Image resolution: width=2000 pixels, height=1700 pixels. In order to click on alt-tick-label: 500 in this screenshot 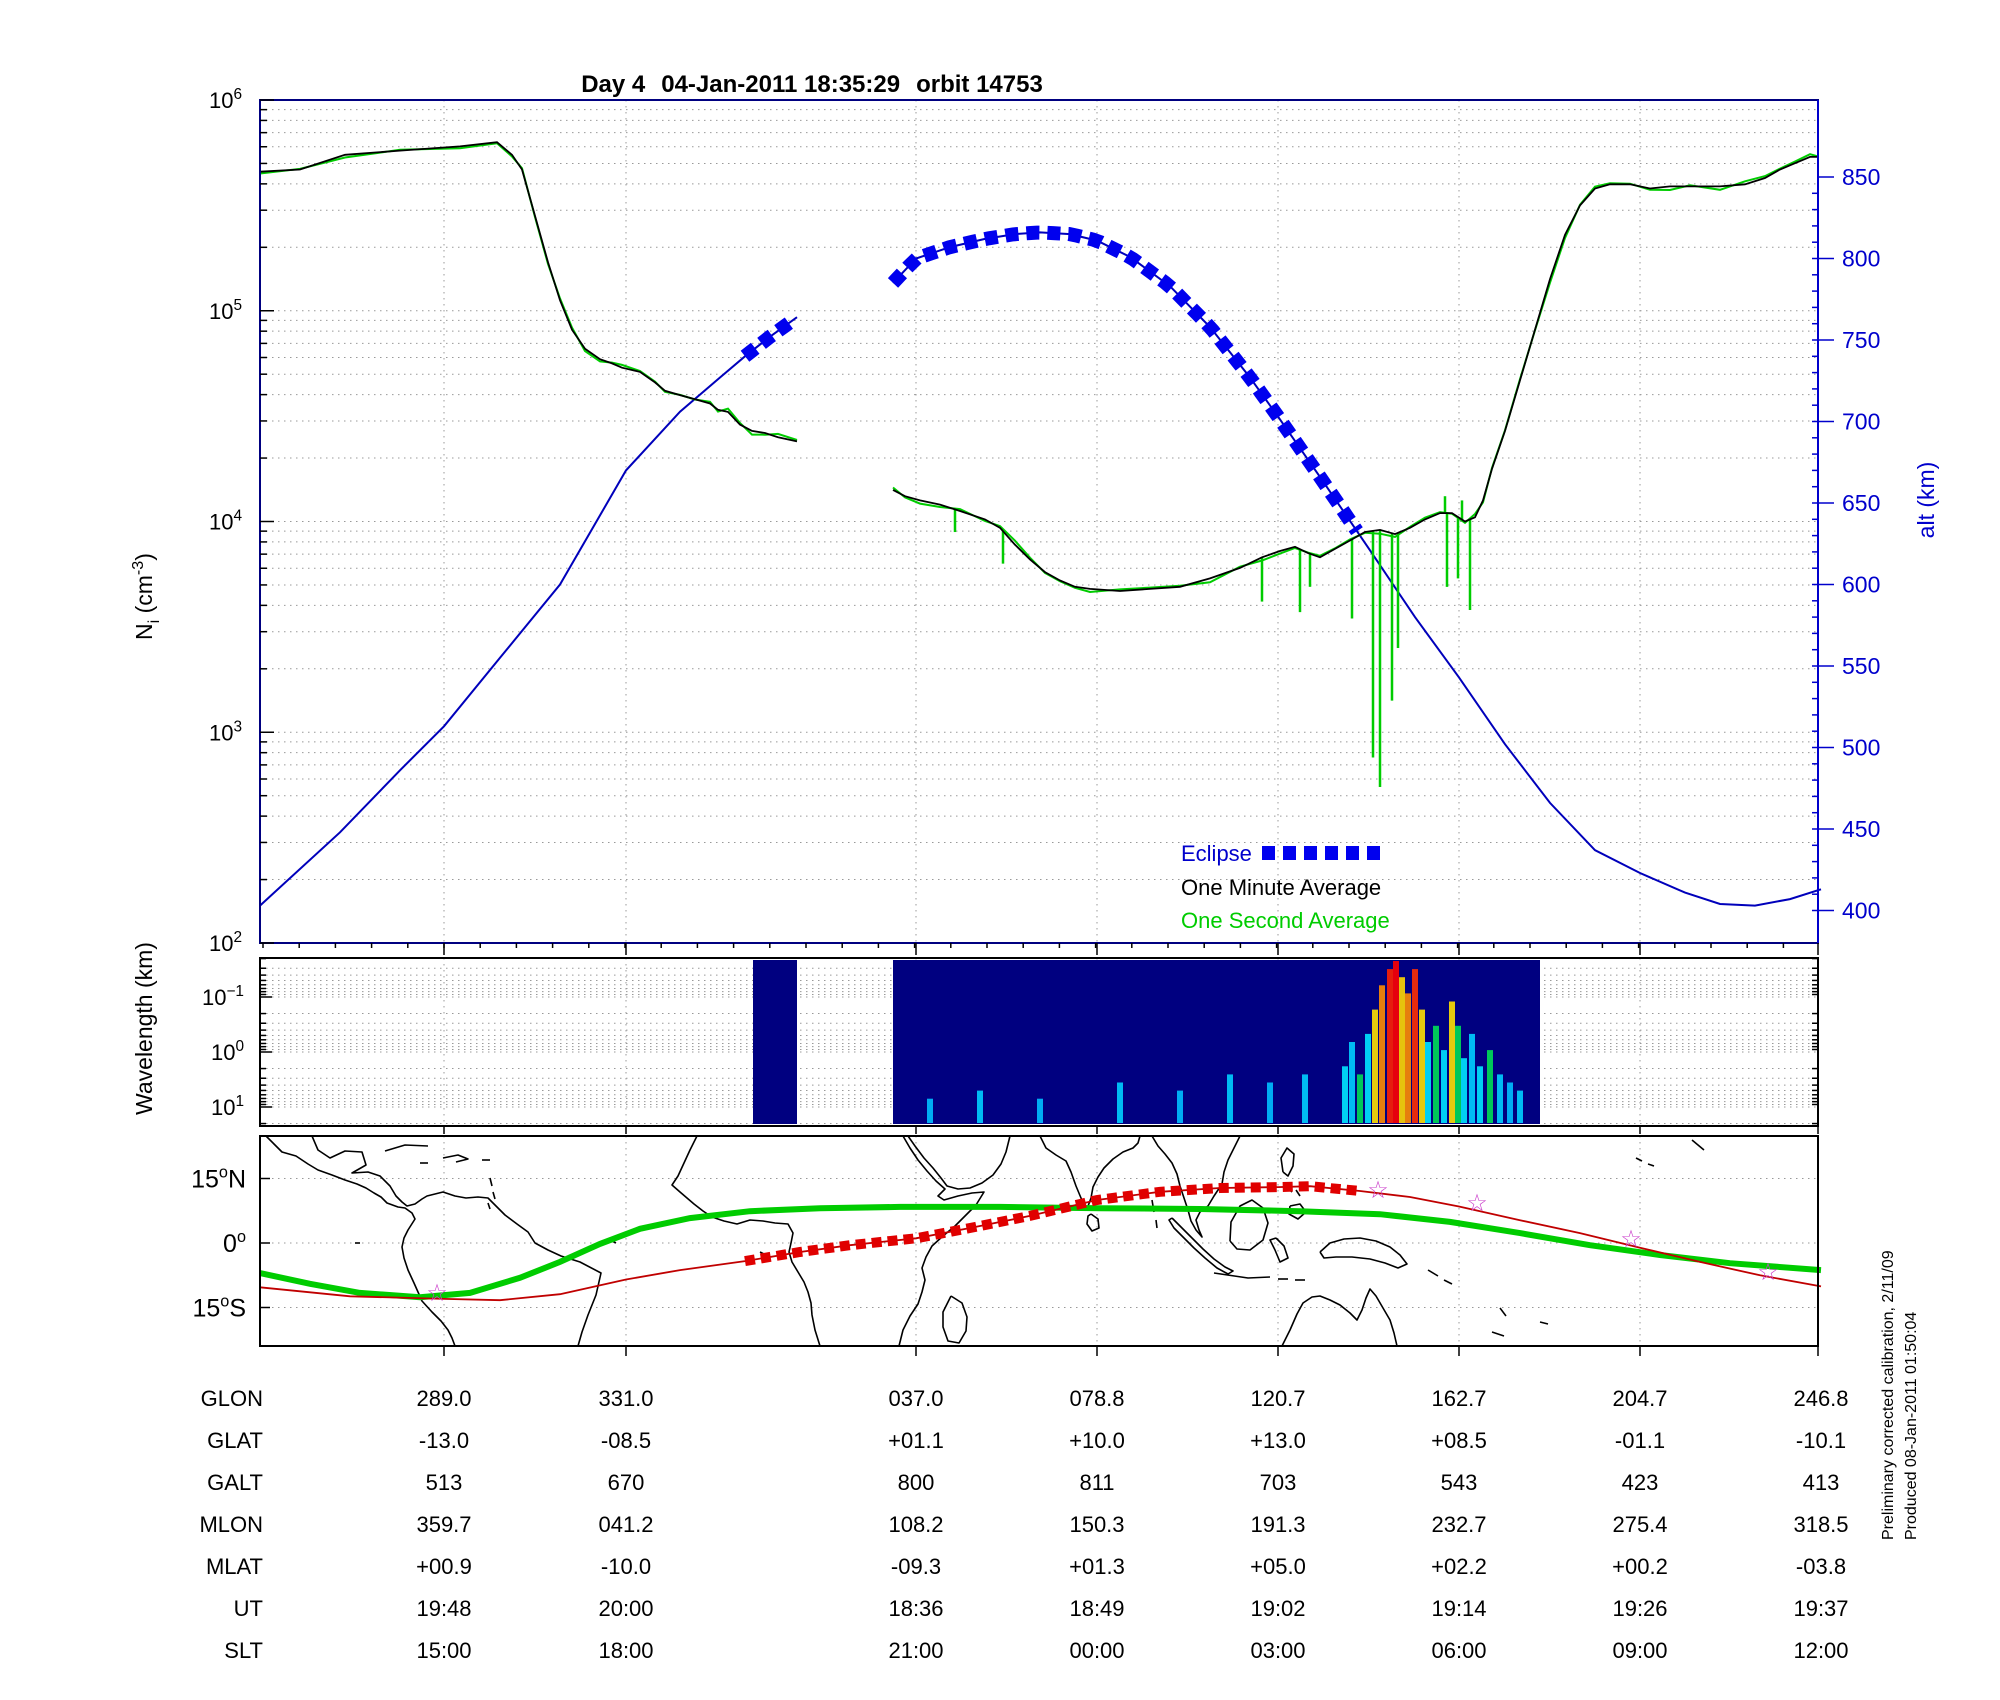, I will do `click(1861, 748)`.